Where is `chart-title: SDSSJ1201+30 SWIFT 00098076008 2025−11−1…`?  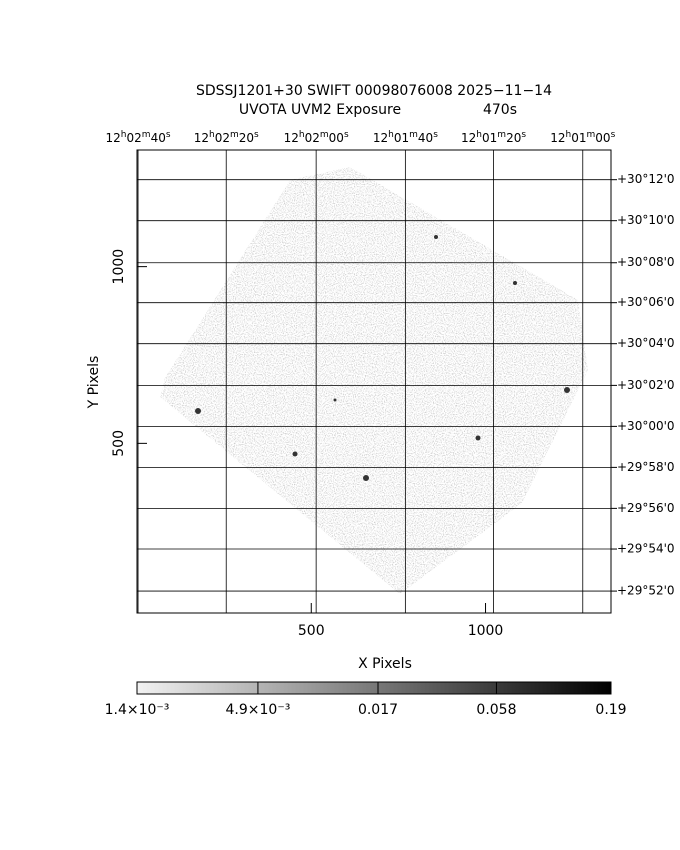
chart-title: SDSSJ1201+30 SWIFT 00098076008 2025−11−1… is located at coordinates (374, 91).